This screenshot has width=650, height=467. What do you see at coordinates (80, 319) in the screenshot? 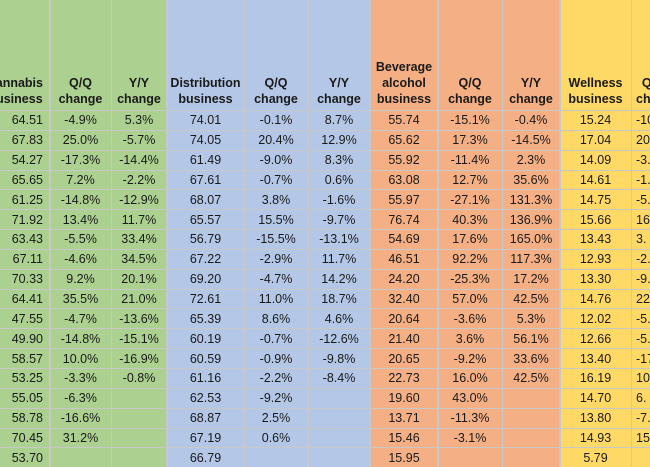
I see `cell-cannabis-qq-change: -4.7%` at bounding box center [80, 319].